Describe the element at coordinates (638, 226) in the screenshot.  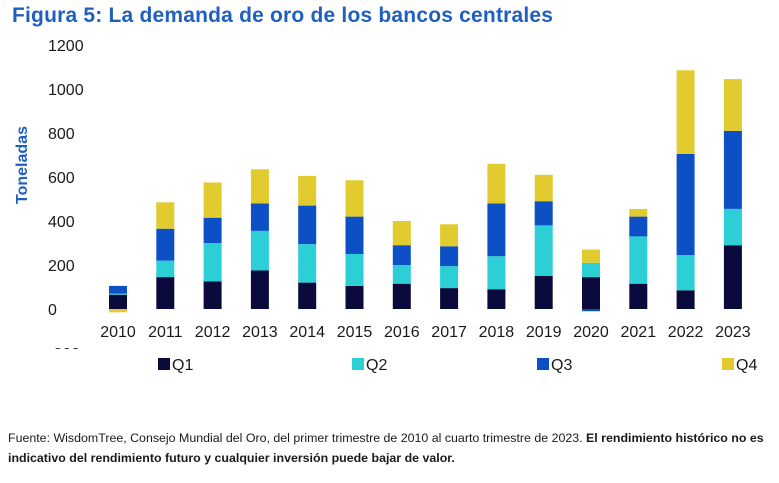
I see `bar-q3-2021` at that location.